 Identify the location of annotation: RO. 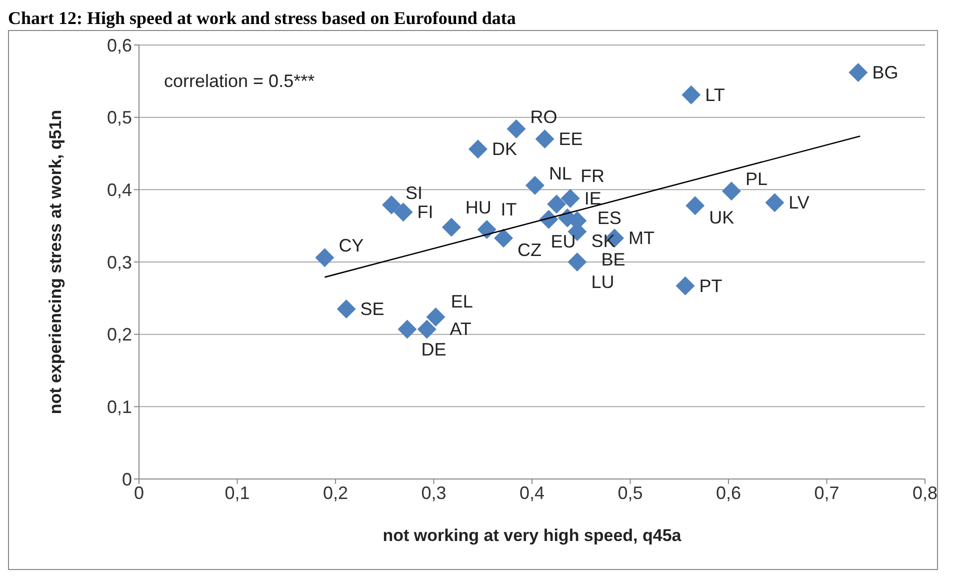
(544, 116).